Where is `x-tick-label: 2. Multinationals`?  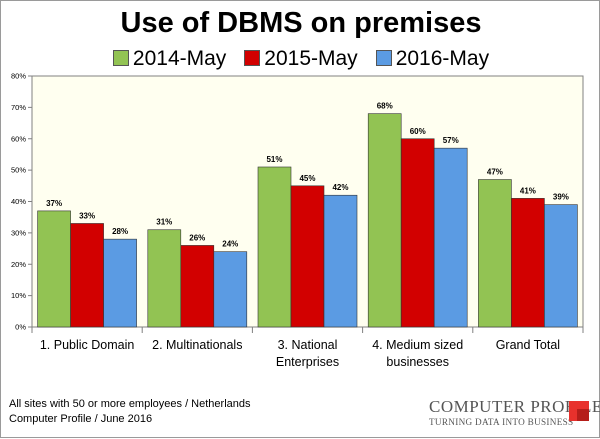 x-tick-label: 2. Multinationals is located at coordinates (197, 345).